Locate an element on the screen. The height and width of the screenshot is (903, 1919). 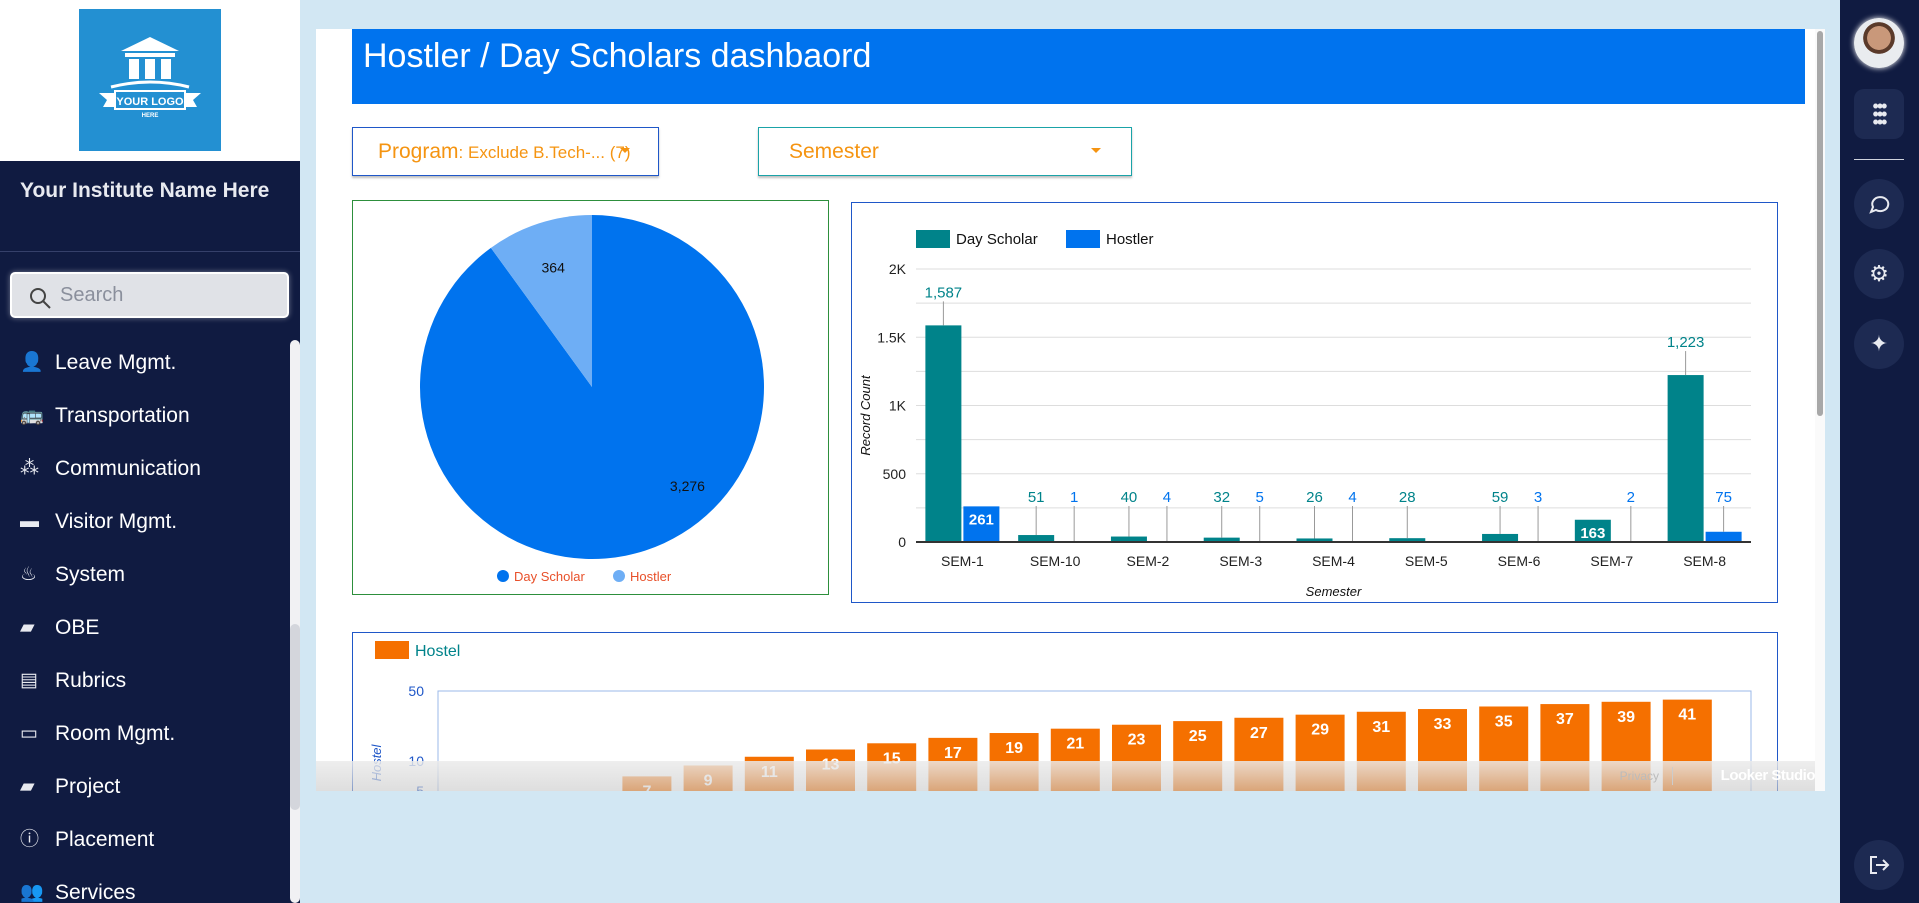
sidebar-item-label: Services is located at coordinates (95, 892).